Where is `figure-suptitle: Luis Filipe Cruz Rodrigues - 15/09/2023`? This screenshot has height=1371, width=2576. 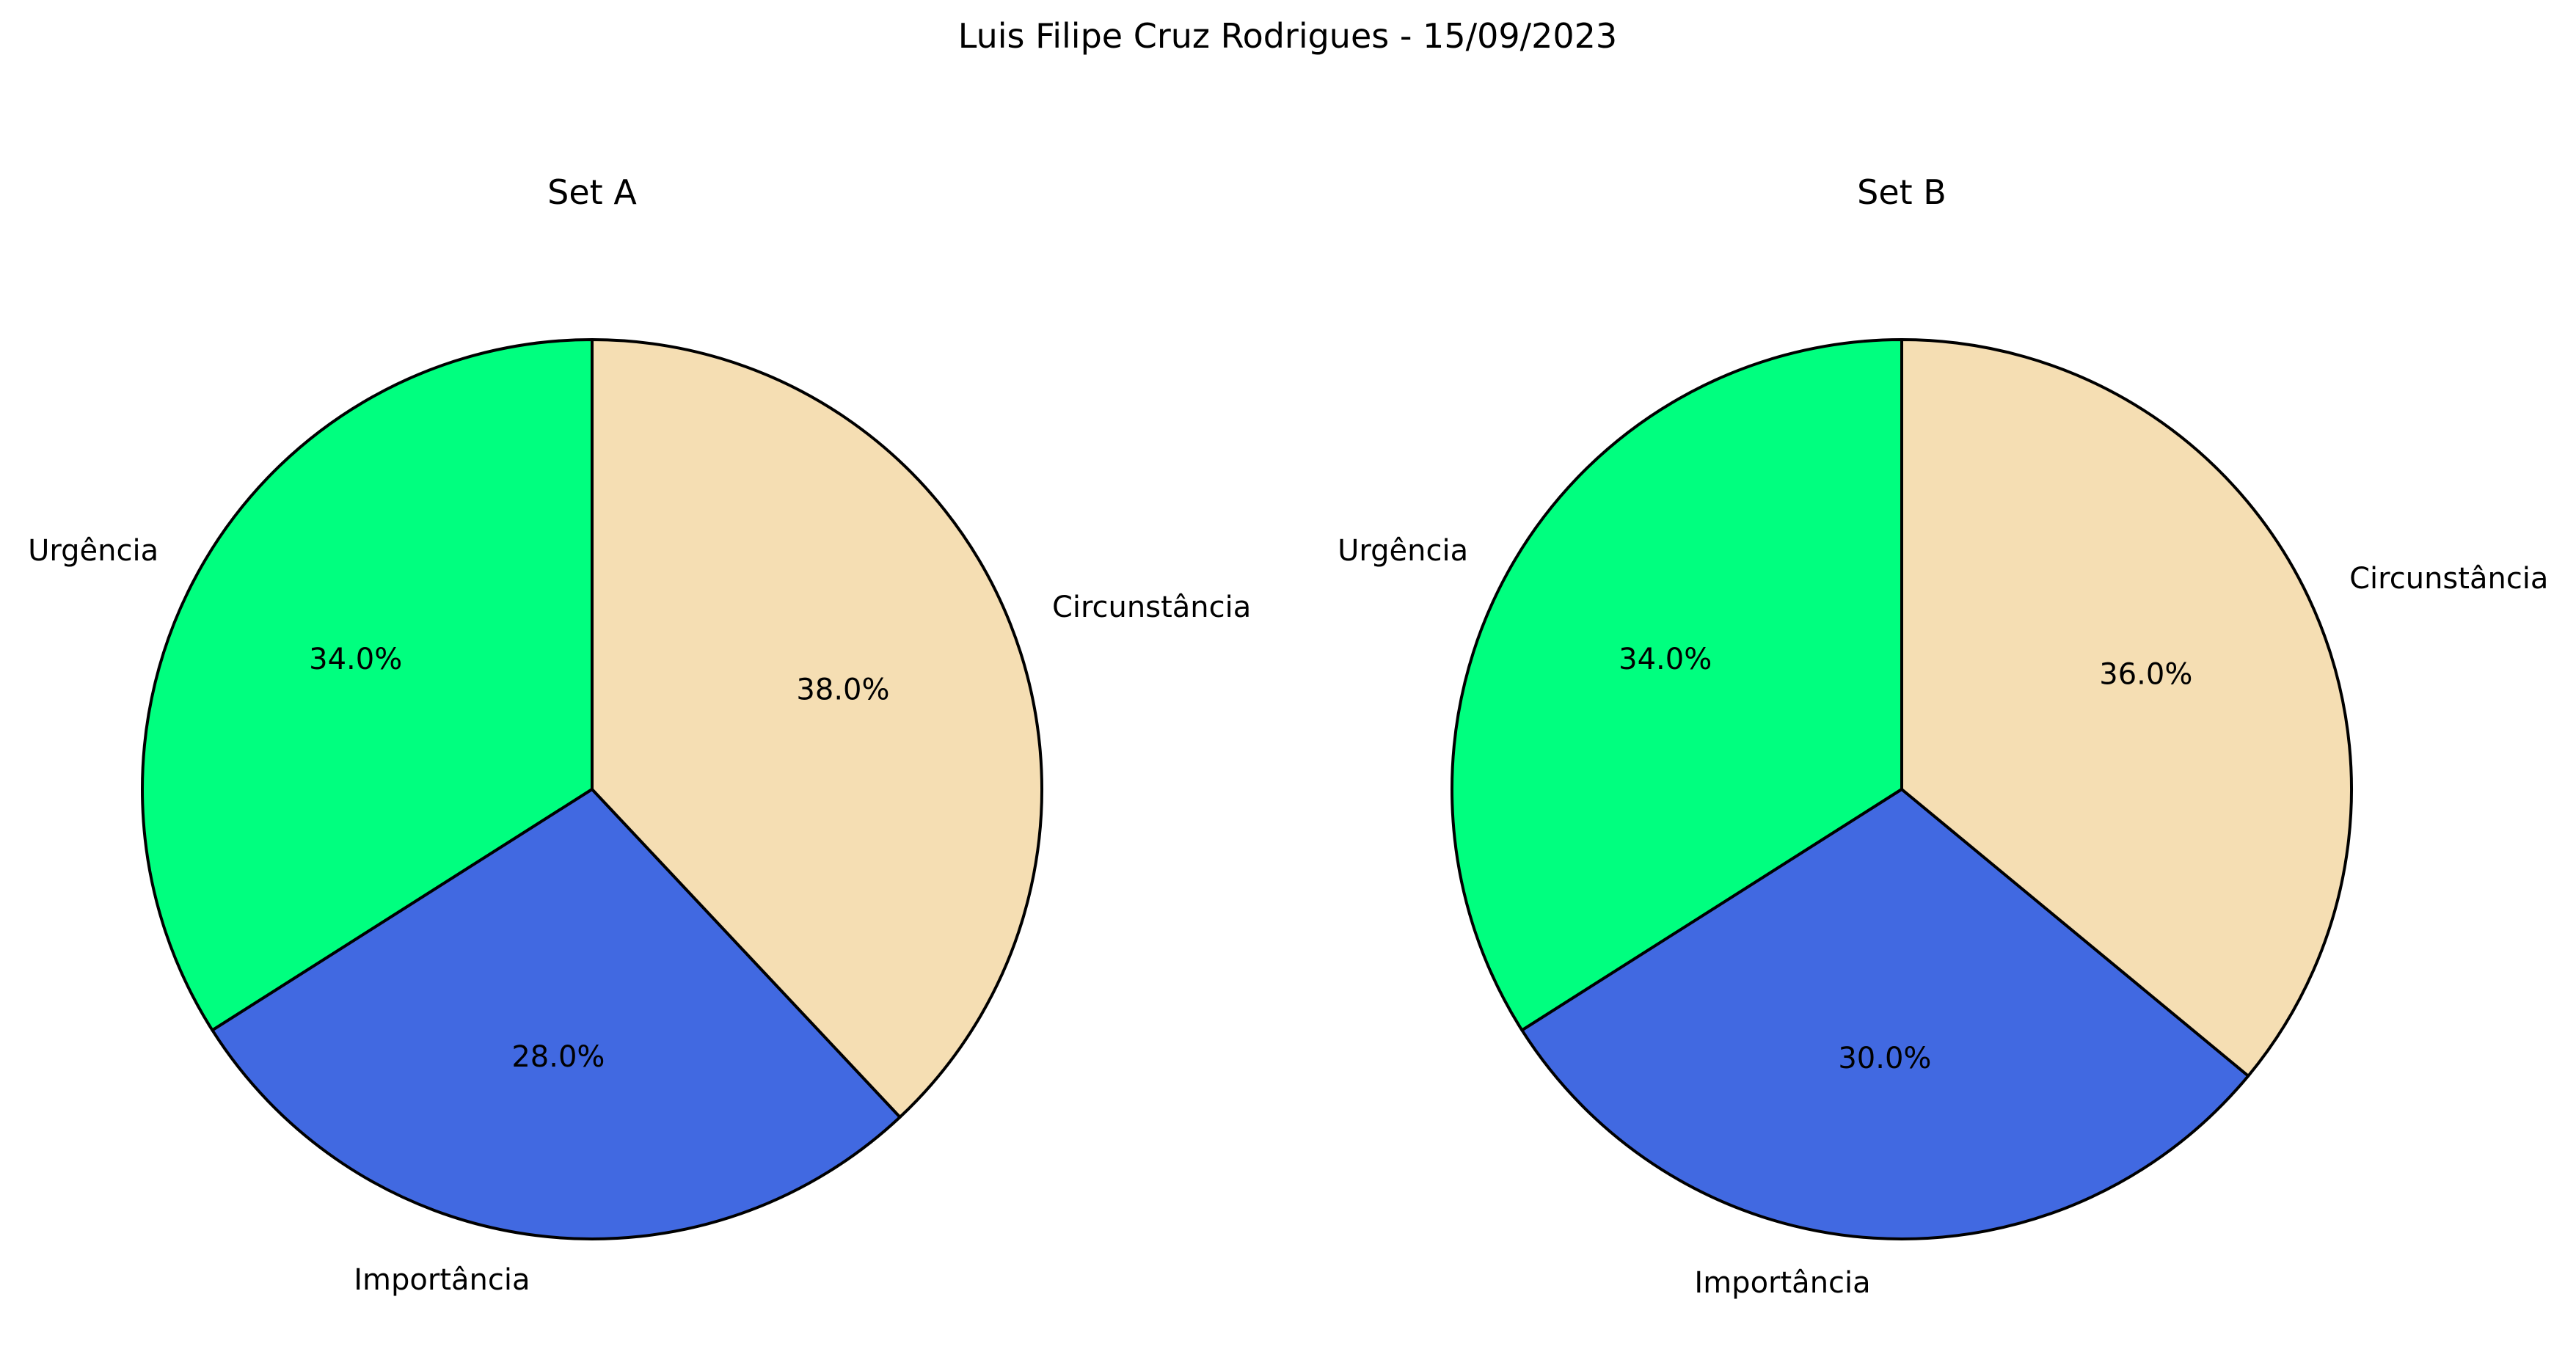 figure-suptitle: Luis Filipe Cruz Rodrigues - 15/09/2023 is located at coordinates (1288, 36).